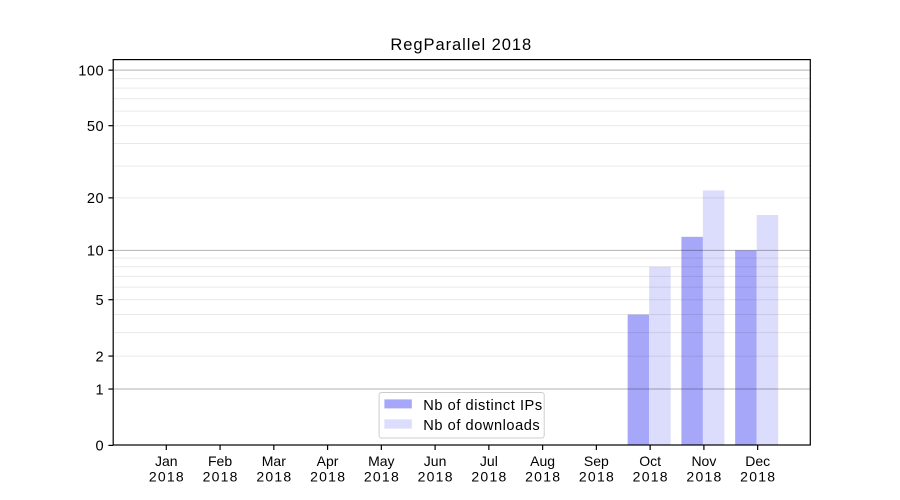 This screenshot has height=500, width=900. Describe the element at coordinates (328, 461) in the screenshot. I see `svg-text: Apr` at that location.